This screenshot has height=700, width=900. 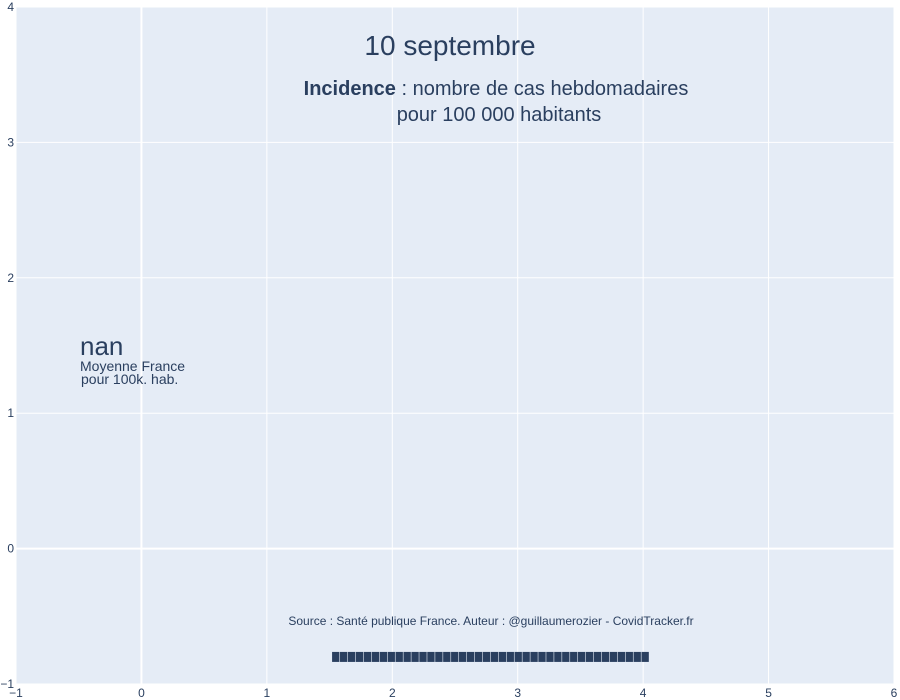 I want to click on subtitle-bold: Incidence, so click(x=350, y=89).